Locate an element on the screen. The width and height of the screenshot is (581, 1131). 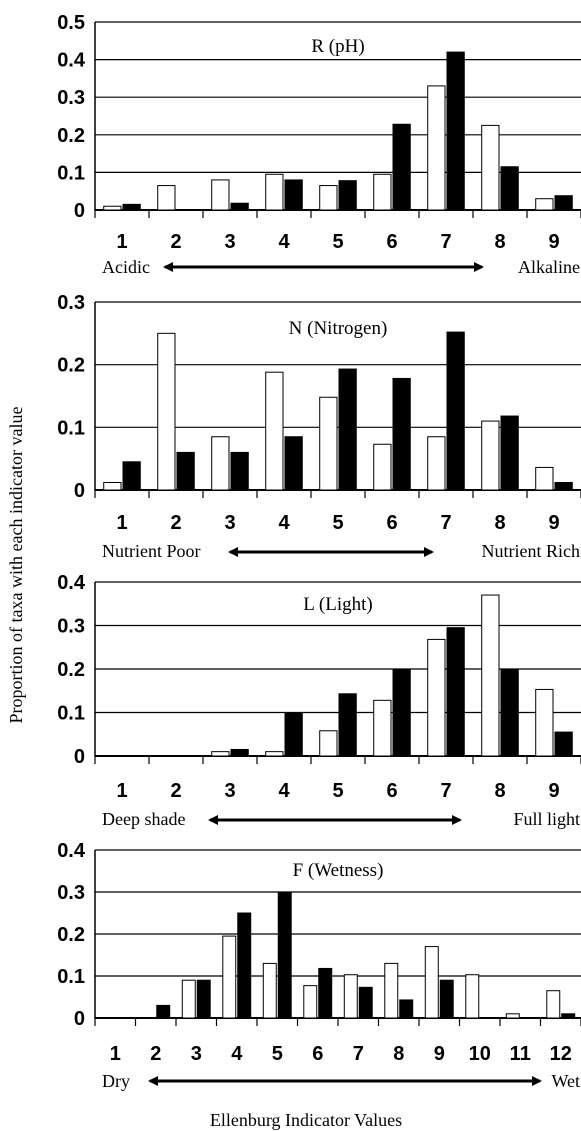
x-tick-label: 12 is located at coordinates (561, 1054).